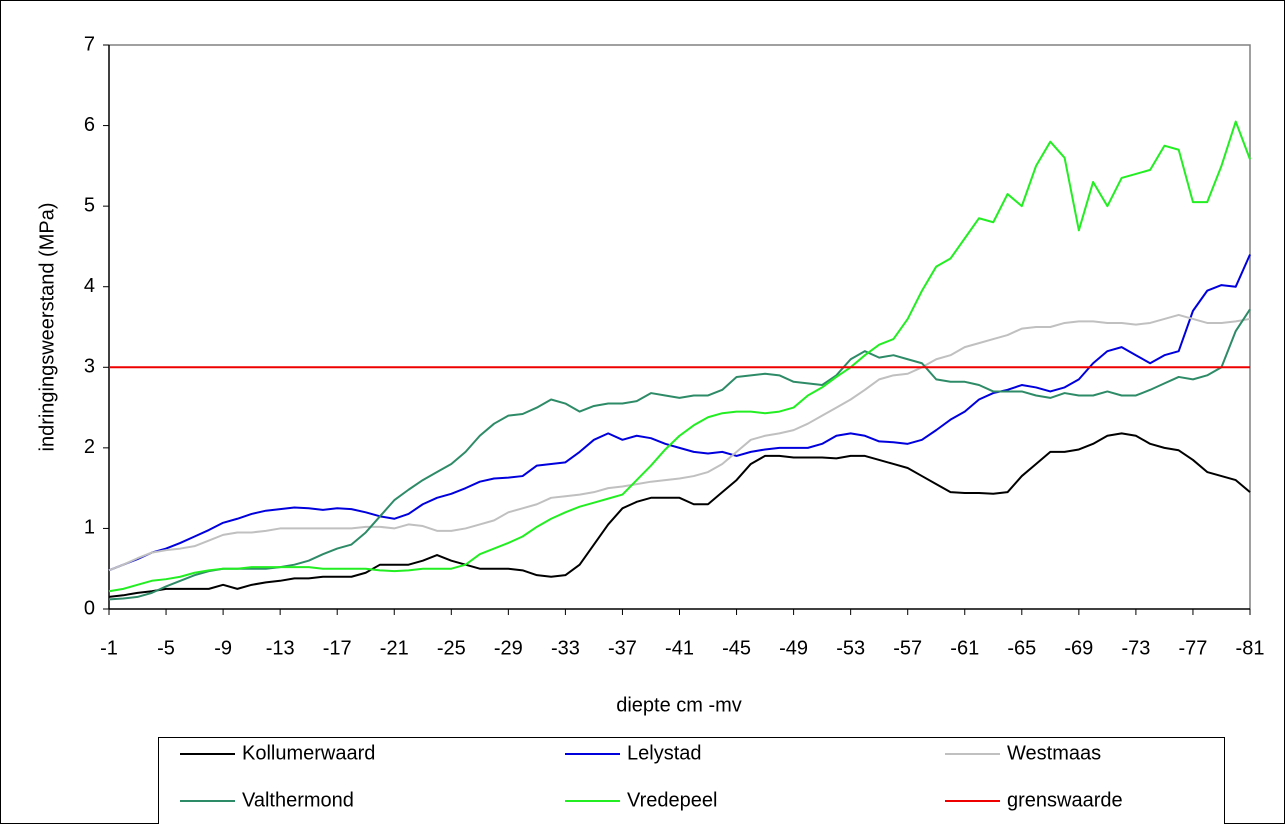 This screenshot has height=824, width=1285. I want to click on y-tick-label: 2, so click(89, 447).